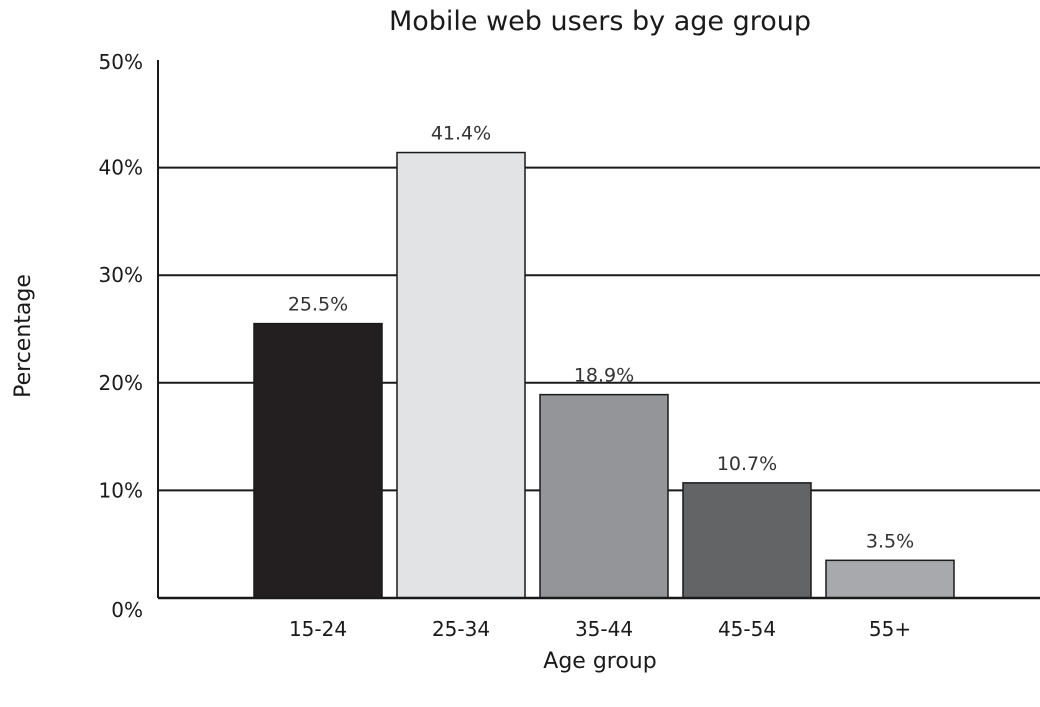 This screenshot has height=707, width=1040. Describe the element at coordinates (604, 376) in the screenshot. I see `data-label-35-44: 18.9%` at that location.